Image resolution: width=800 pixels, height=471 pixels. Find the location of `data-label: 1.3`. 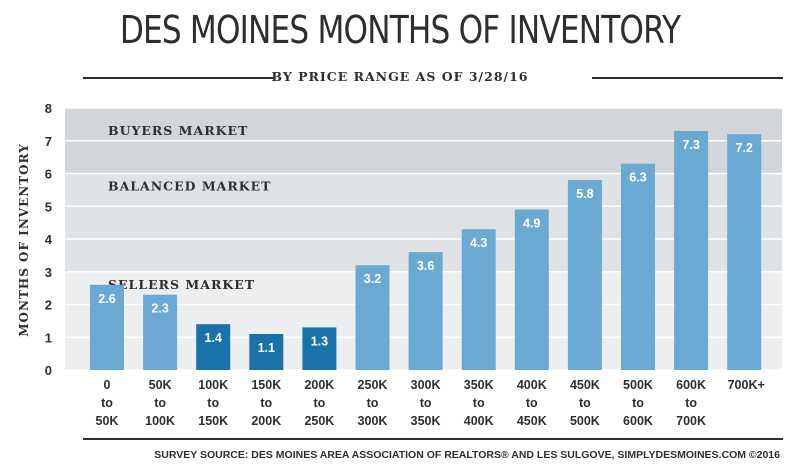

data-label: 1.3 is located at coordinates (319, 341).